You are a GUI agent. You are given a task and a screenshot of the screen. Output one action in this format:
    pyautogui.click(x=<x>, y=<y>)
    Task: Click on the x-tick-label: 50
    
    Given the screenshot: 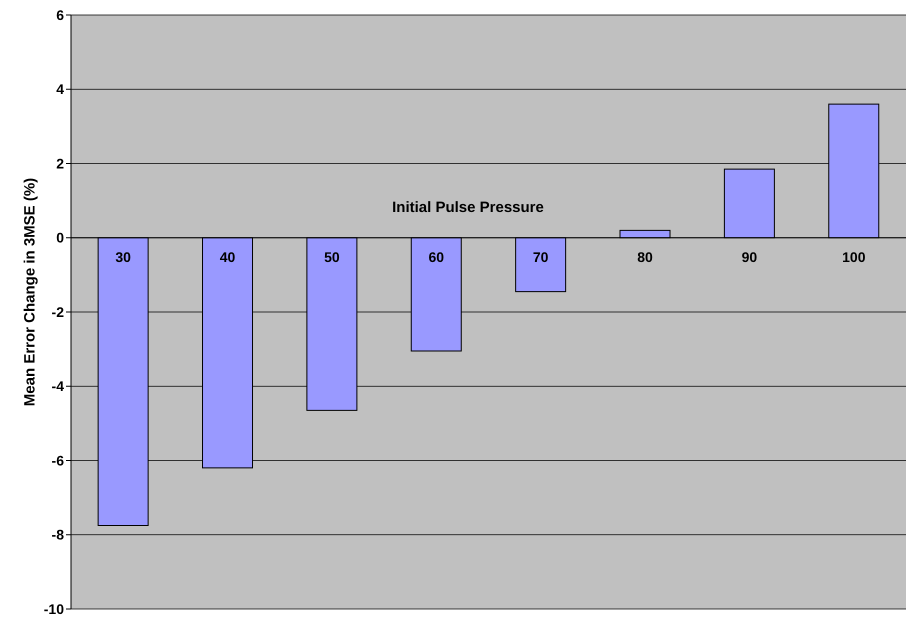 What is the action you would take?
    pyautogui.click(x=332, y=256)
    